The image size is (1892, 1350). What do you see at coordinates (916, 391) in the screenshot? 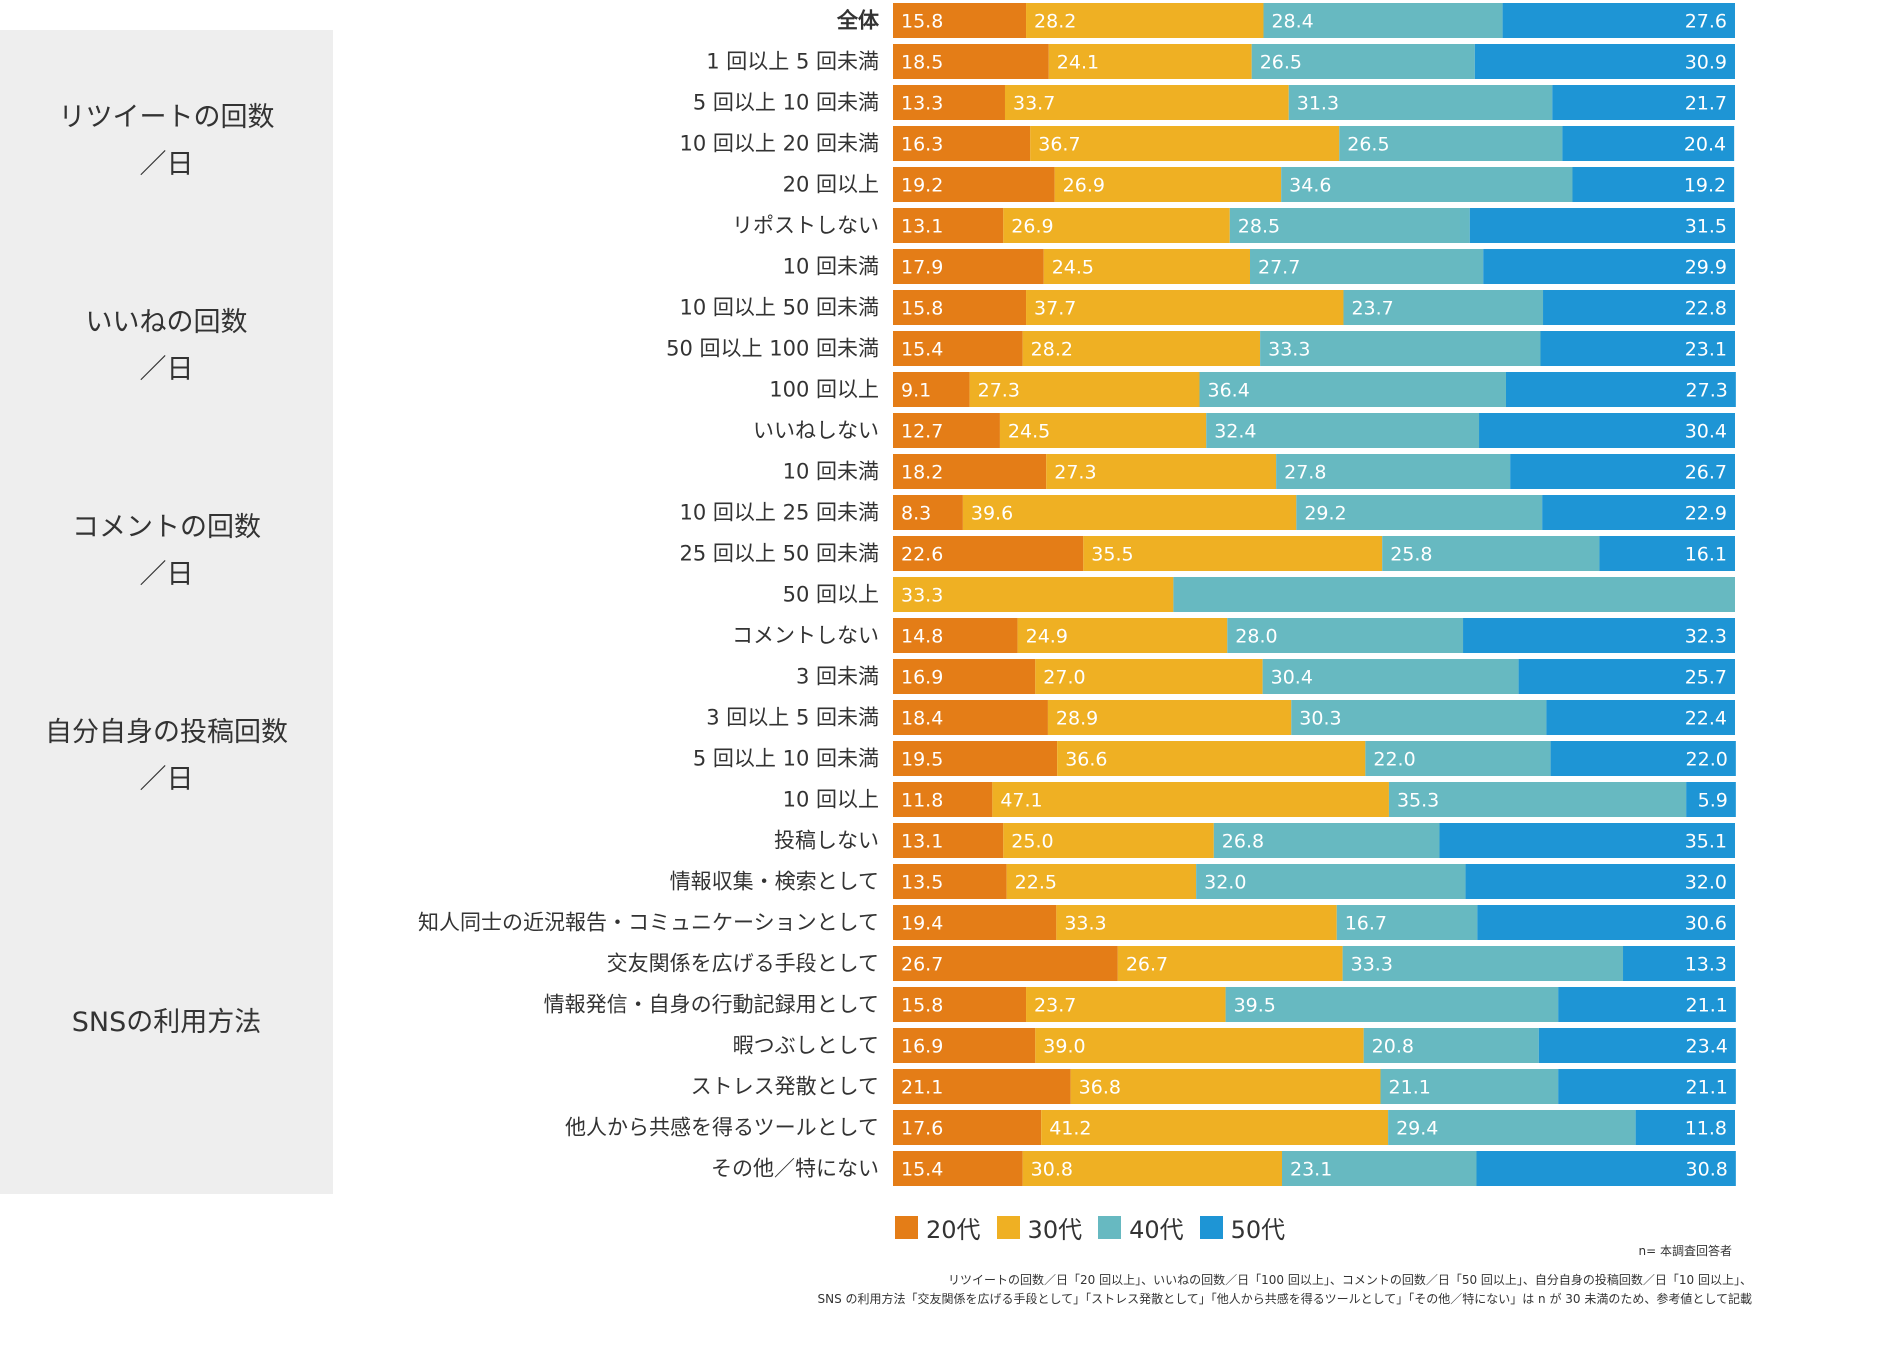
I see `data-label-20s: 9.1` at bounding box center [916, 391].